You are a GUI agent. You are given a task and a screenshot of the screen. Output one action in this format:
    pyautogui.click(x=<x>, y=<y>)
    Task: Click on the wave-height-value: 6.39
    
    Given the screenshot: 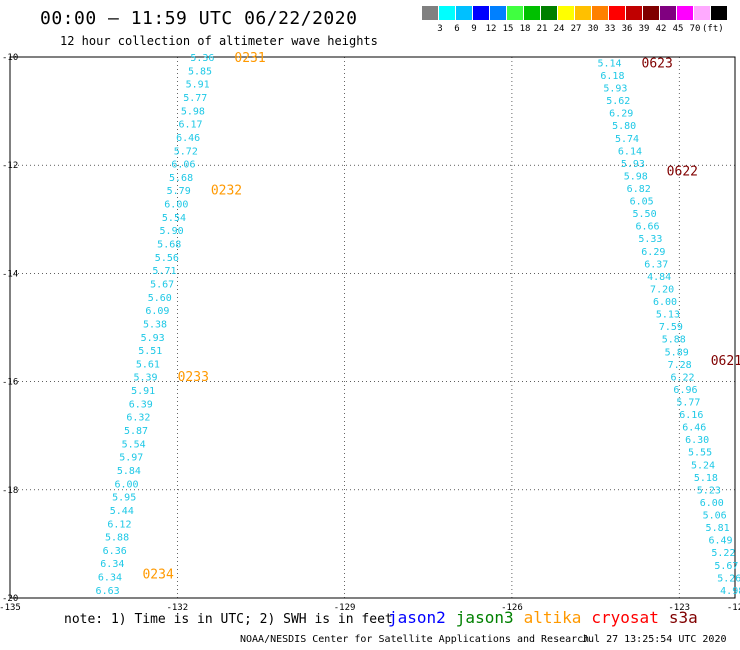 What is the action you would take?
    pyautogui.click(x=141, y=404)
    